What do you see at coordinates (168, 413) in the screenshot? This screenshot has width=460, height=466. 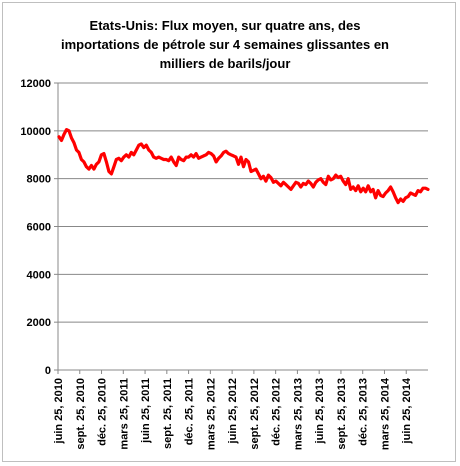 I see `x-tick-label: sept. 25, 2011` at bounding box center [168, 413].